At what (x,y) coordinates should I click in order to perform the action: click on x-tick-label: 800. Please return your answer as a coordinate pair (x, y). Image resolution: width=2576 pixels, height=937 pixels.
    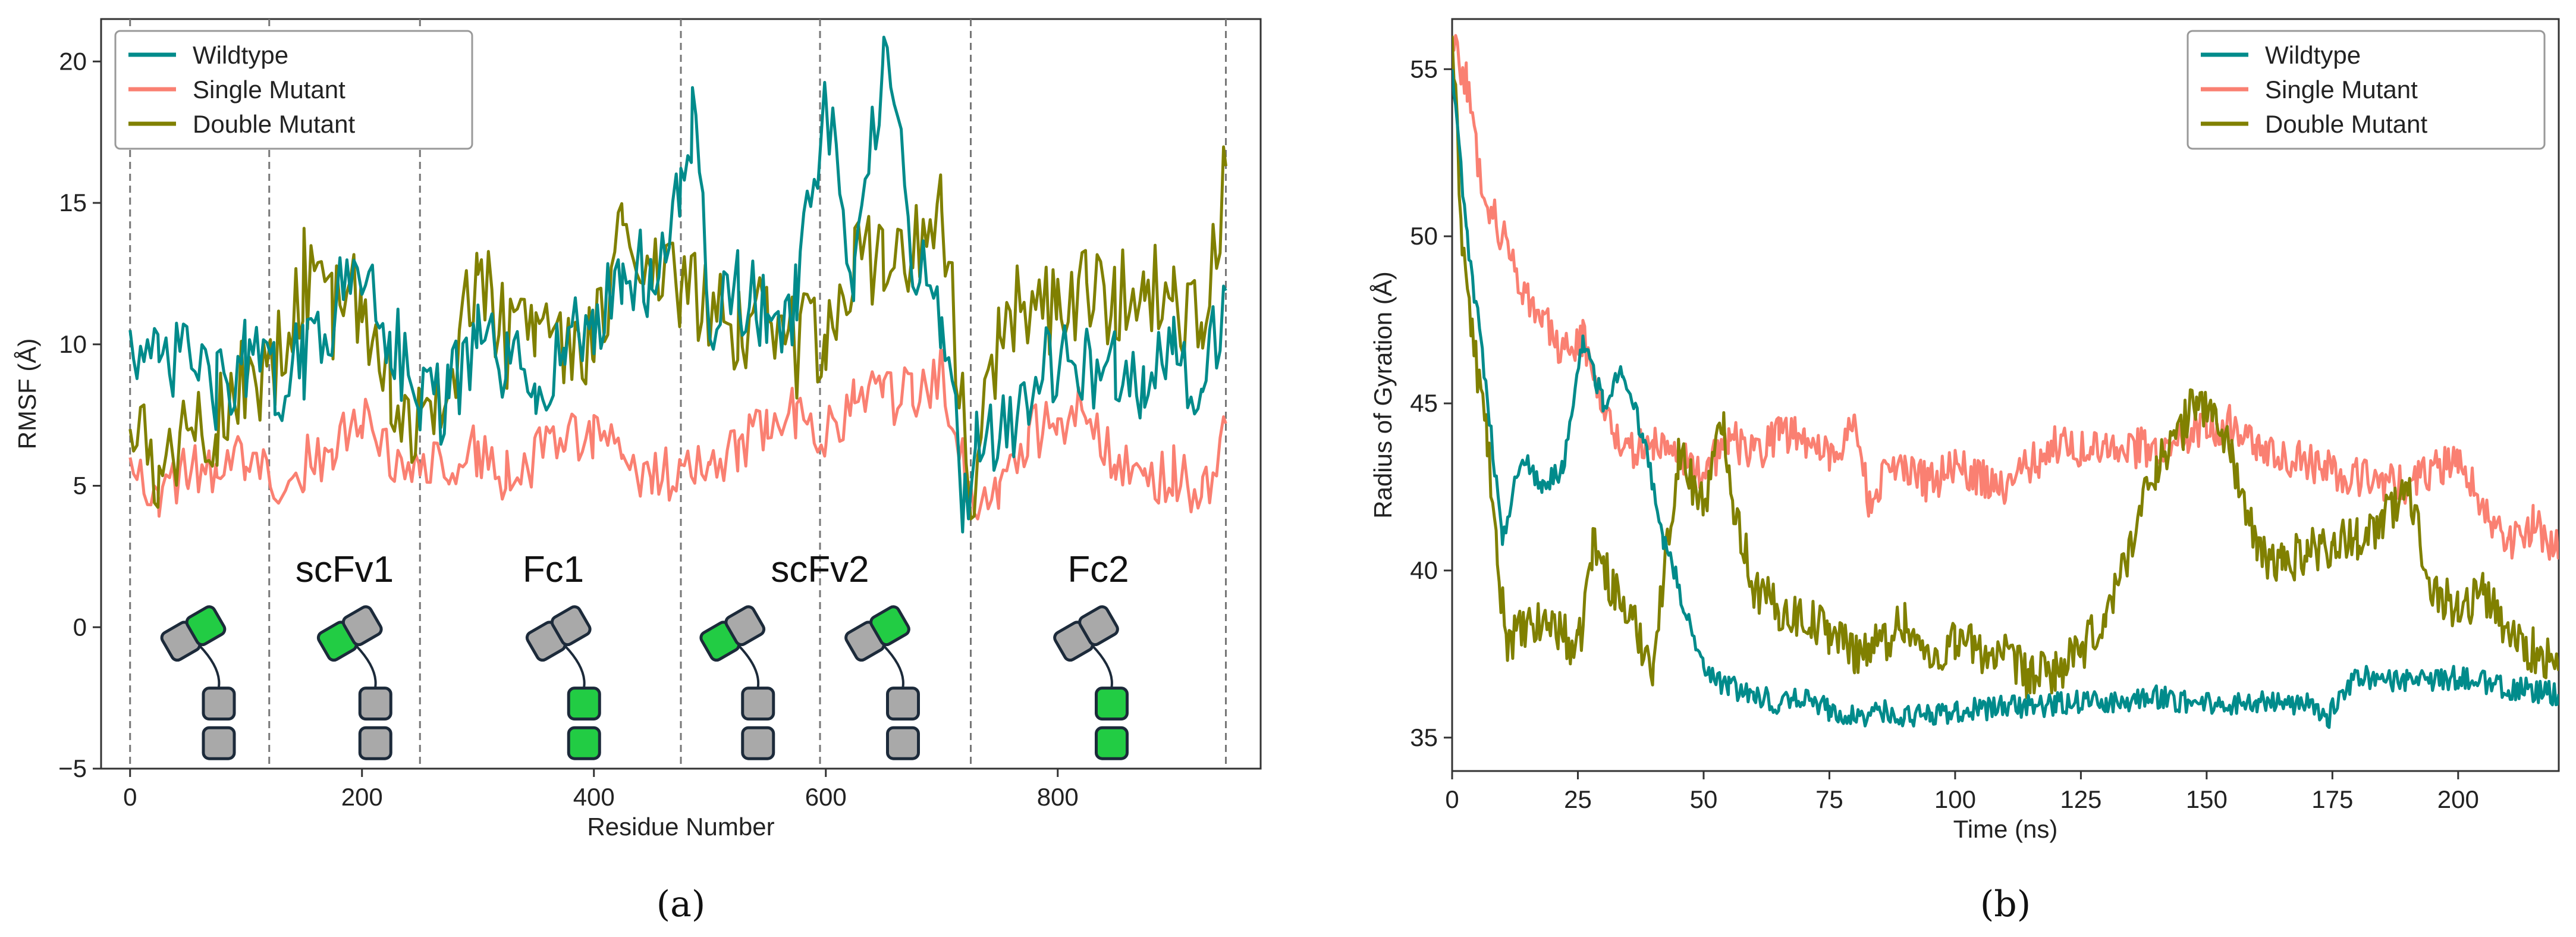
    Looking at the image, I should click on (1058, 797).